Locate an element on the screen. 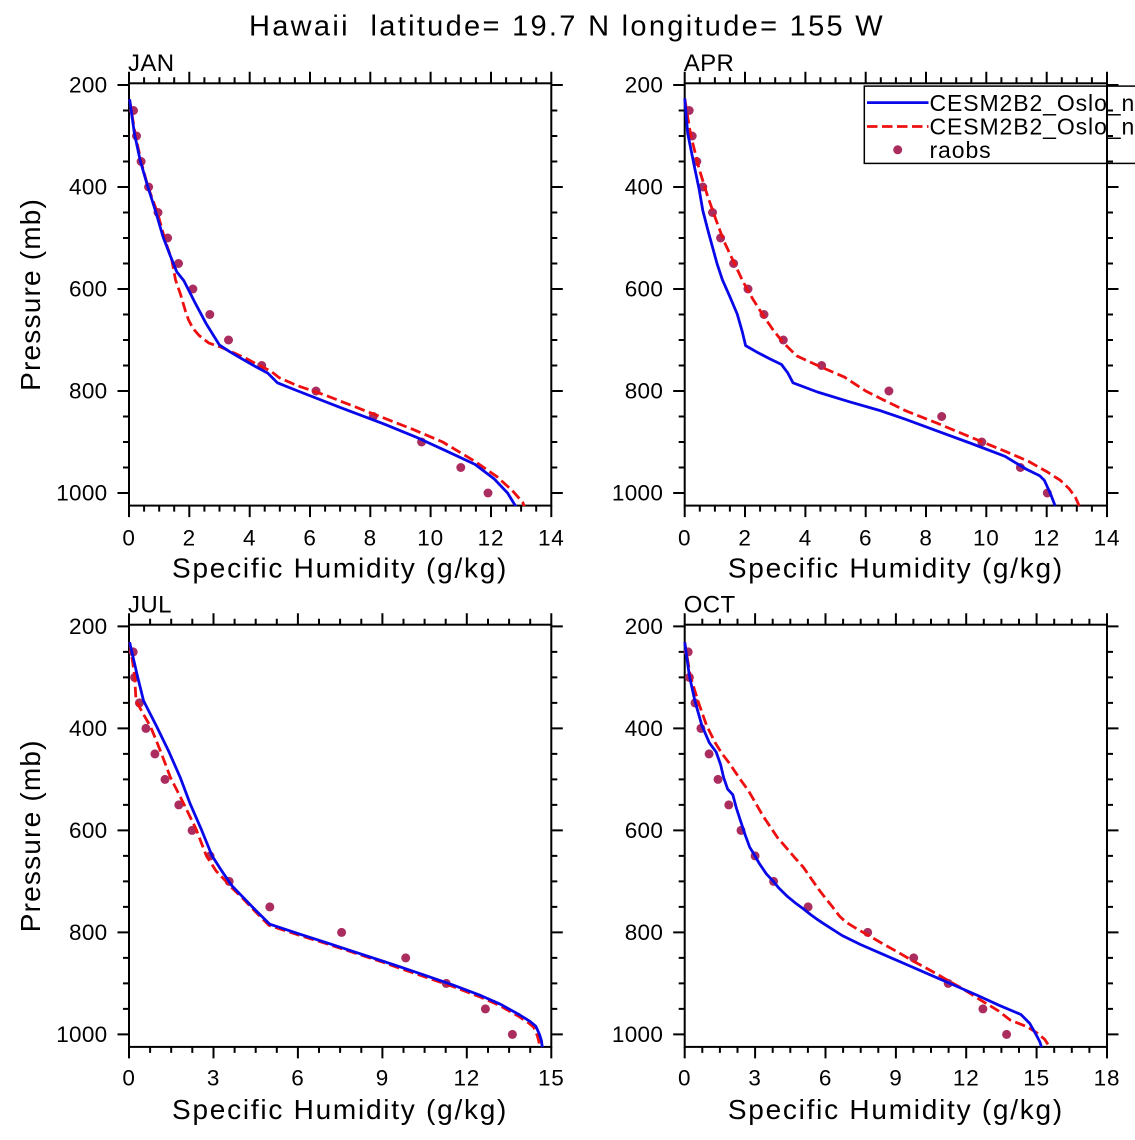  svg-text: OCT is located at coordinates (710, 605).